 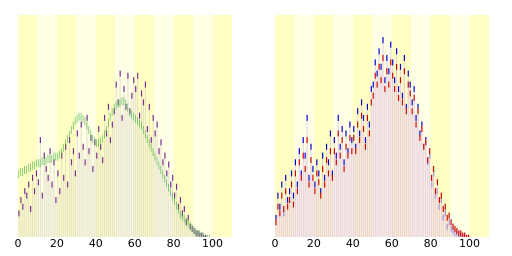 I want to click on x-tick-label: 20, so click(x=57, y=243).